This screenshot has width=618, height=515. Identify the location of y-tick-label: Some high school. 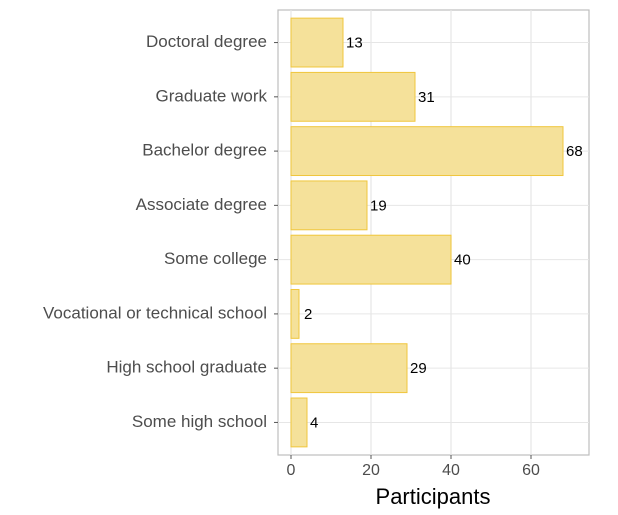
(199, 421).